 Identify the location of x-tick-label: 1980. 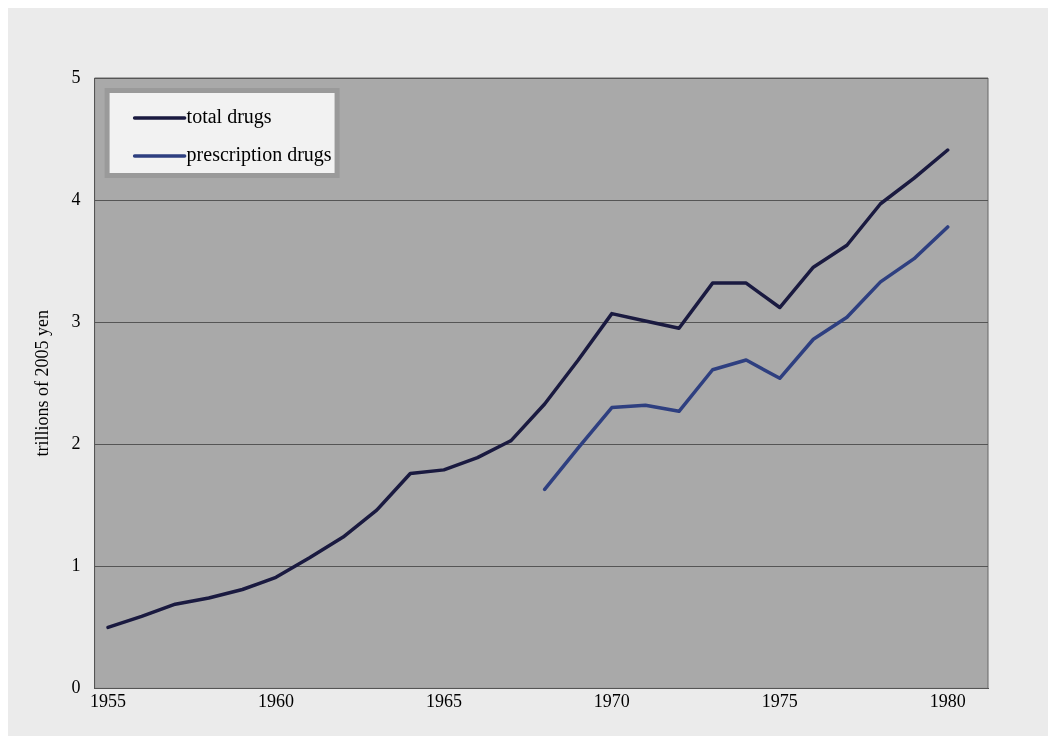
(947, 700).